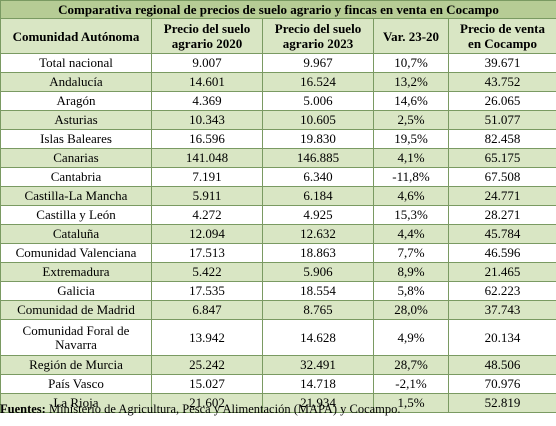  I want to click on cell-variacion: 4,1%, so click(411, 158).